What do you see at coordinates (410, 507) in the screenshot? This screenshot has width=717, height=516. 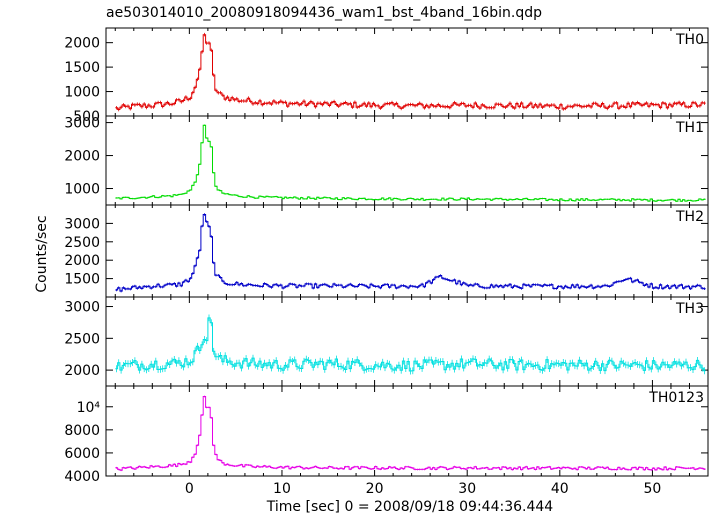 I see `x-axis-label: Time [sec] 0 = 2008/09/18 09:44:36.444` at bounding box center [410, 507].